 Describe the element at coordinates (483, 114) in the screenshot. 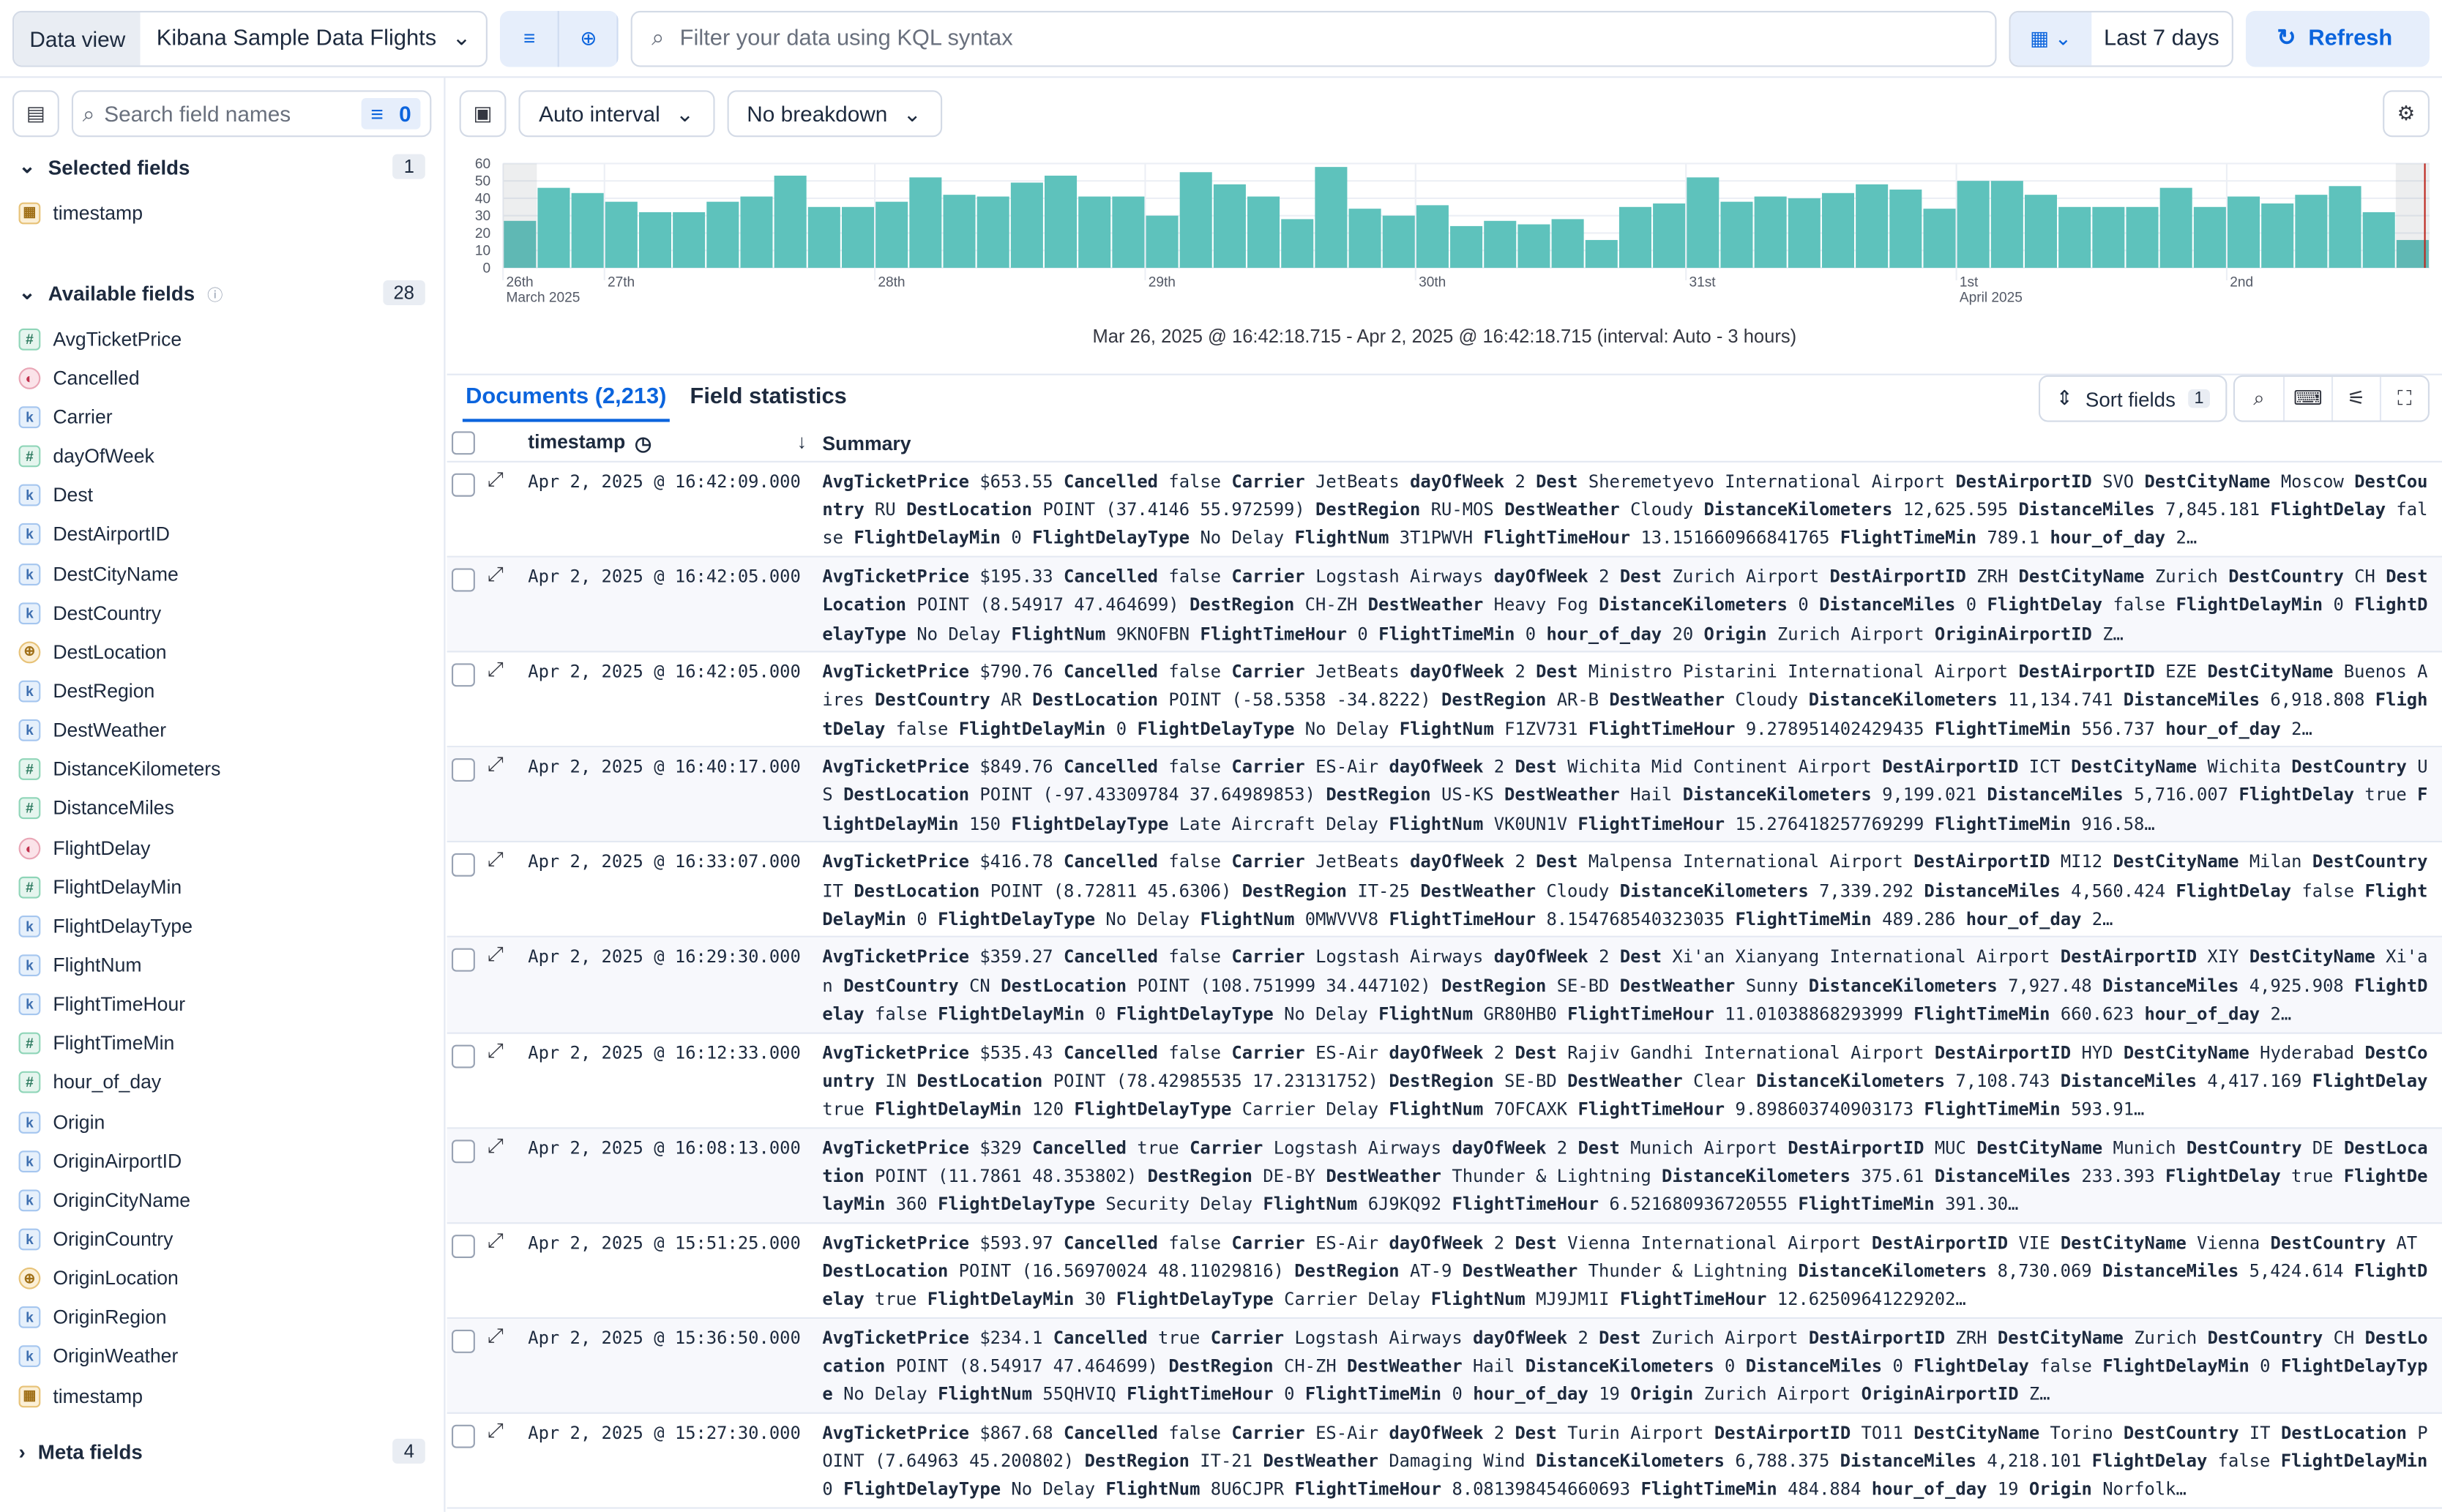

I see `chart-toggle-icon: ▣` at that location.